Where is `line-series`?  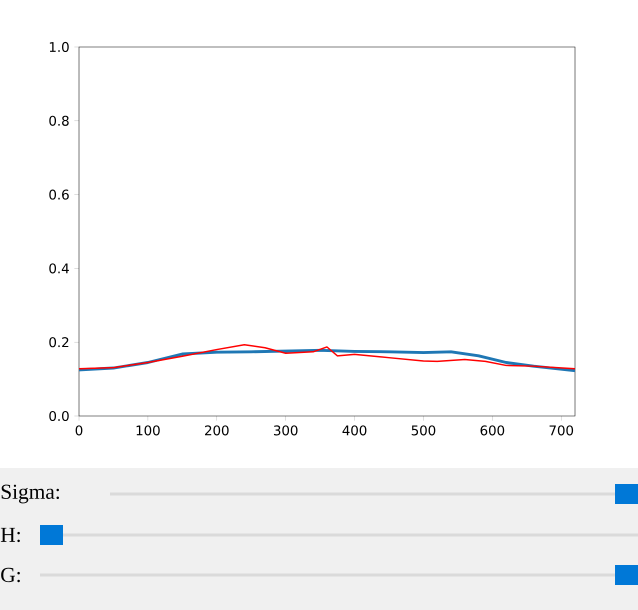
line-series is located at coordinates (327, 357).